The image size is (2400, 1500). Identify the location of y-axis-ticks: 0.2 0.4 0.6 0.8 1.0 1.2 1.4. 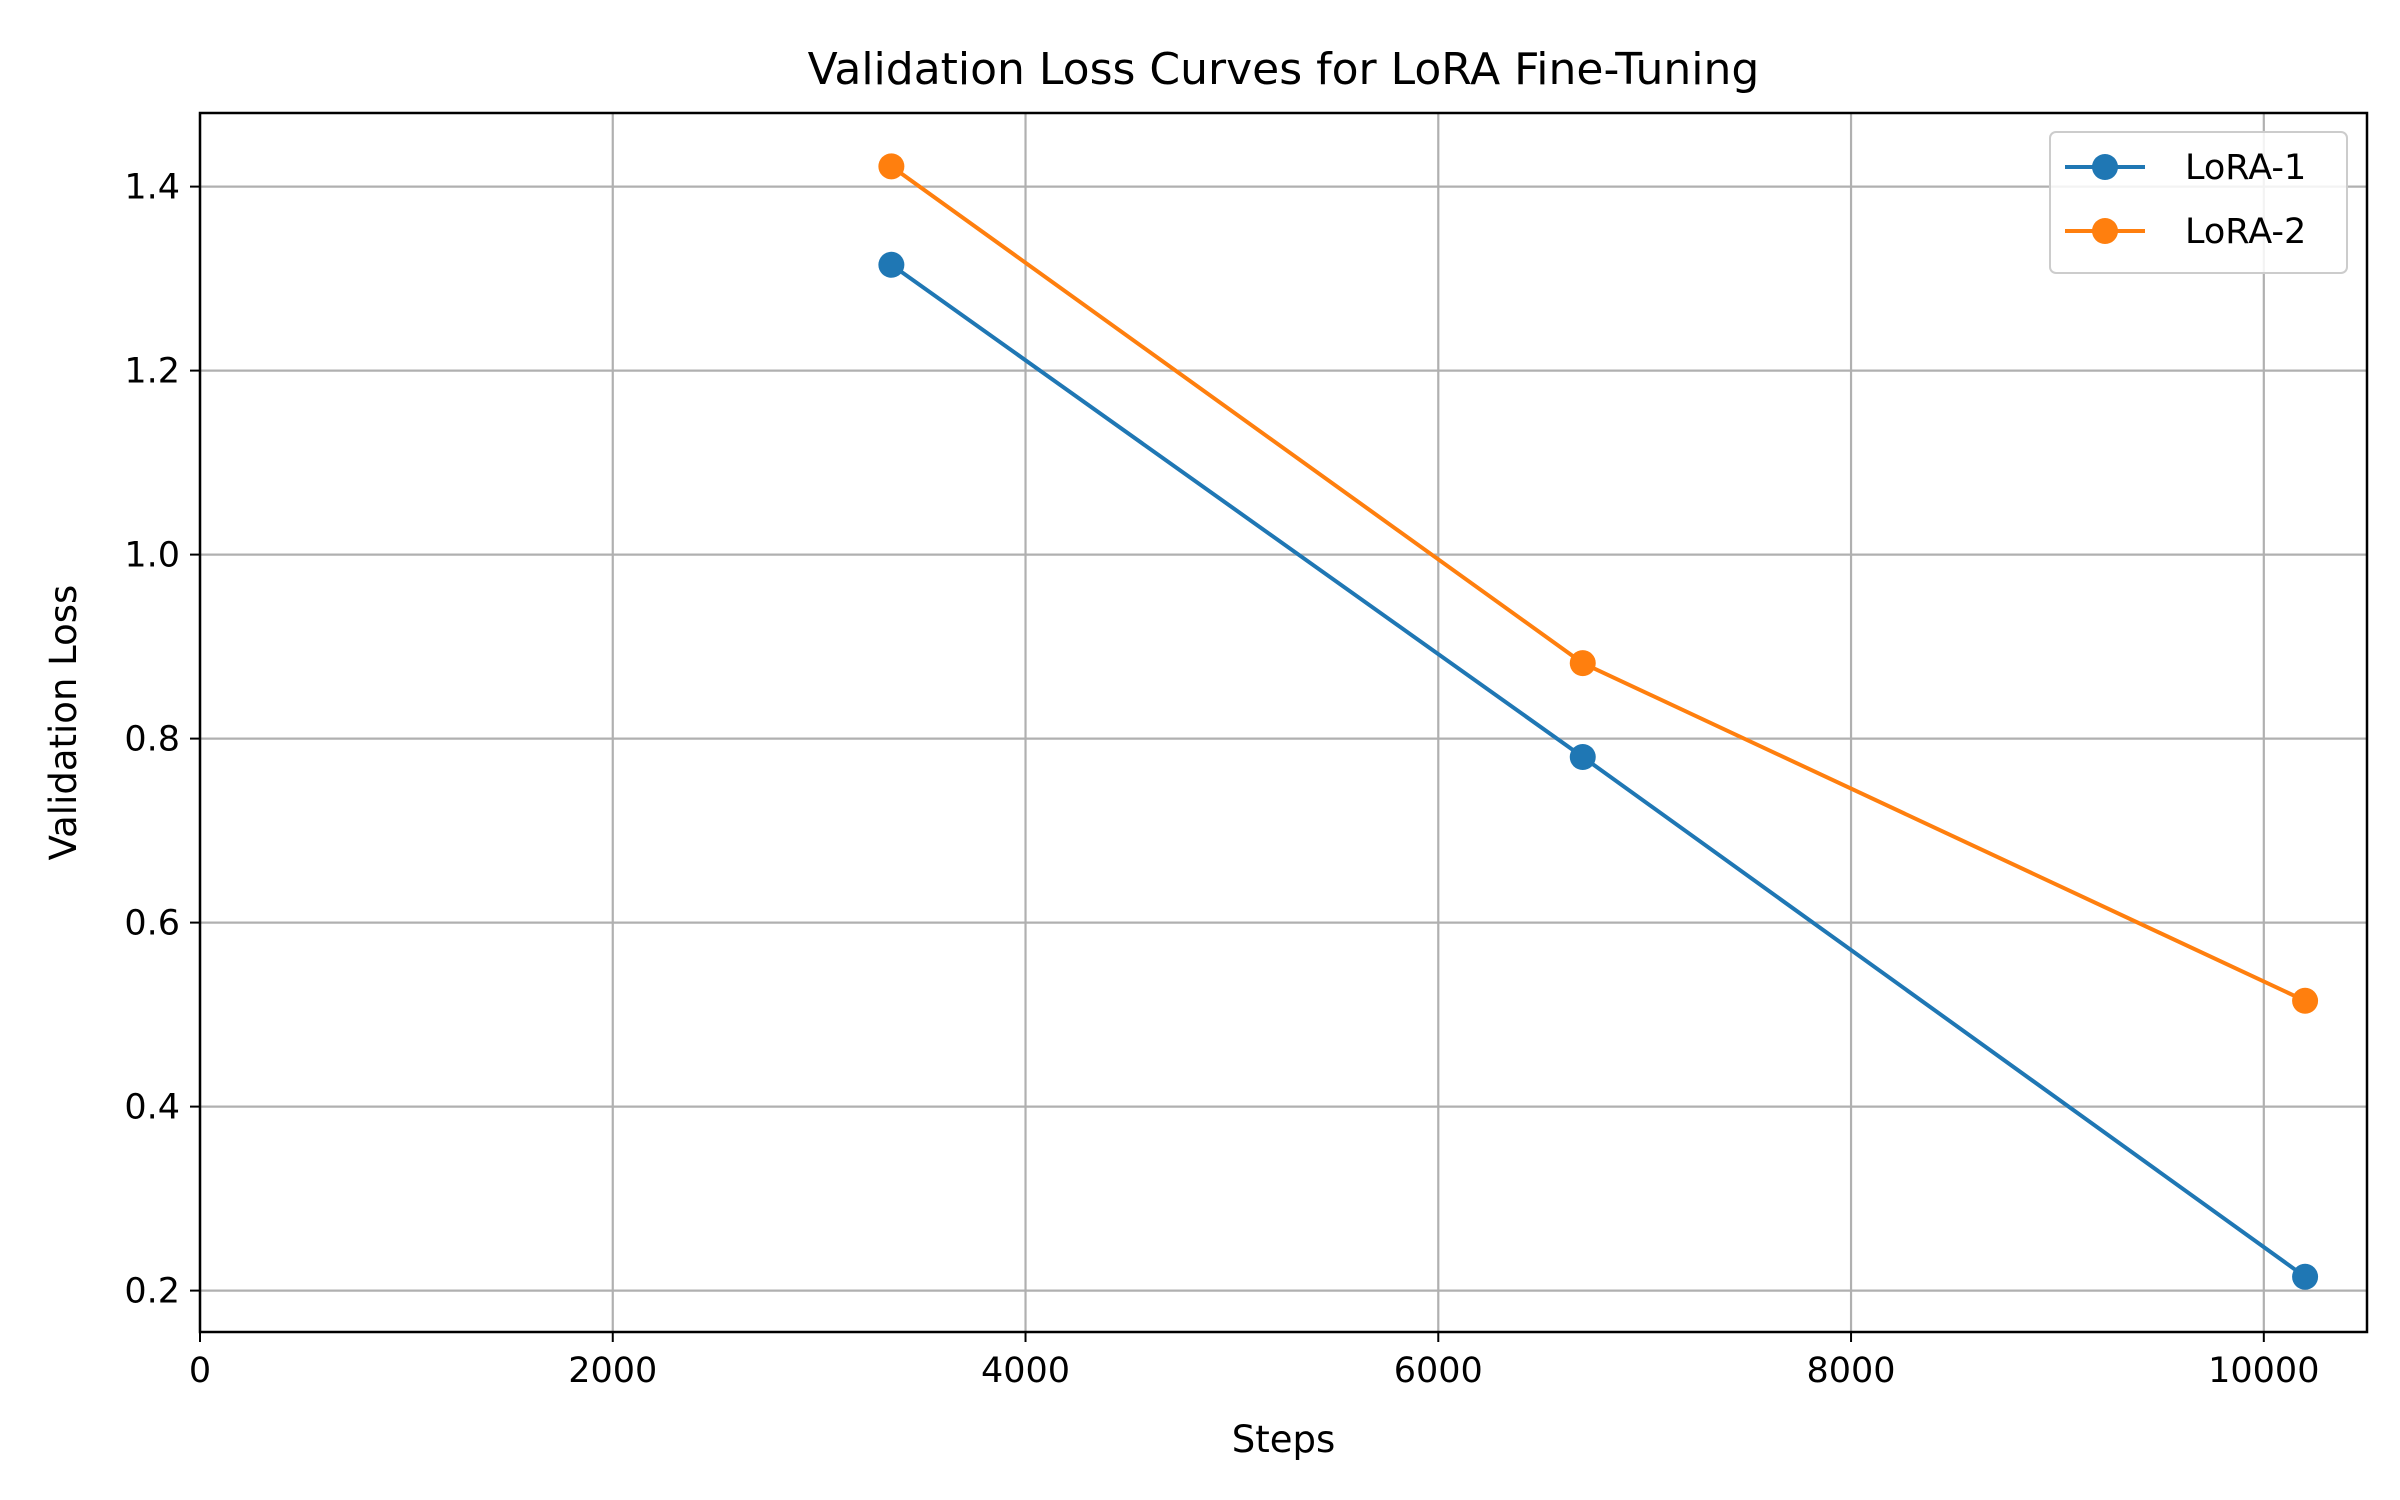
(162, 740).